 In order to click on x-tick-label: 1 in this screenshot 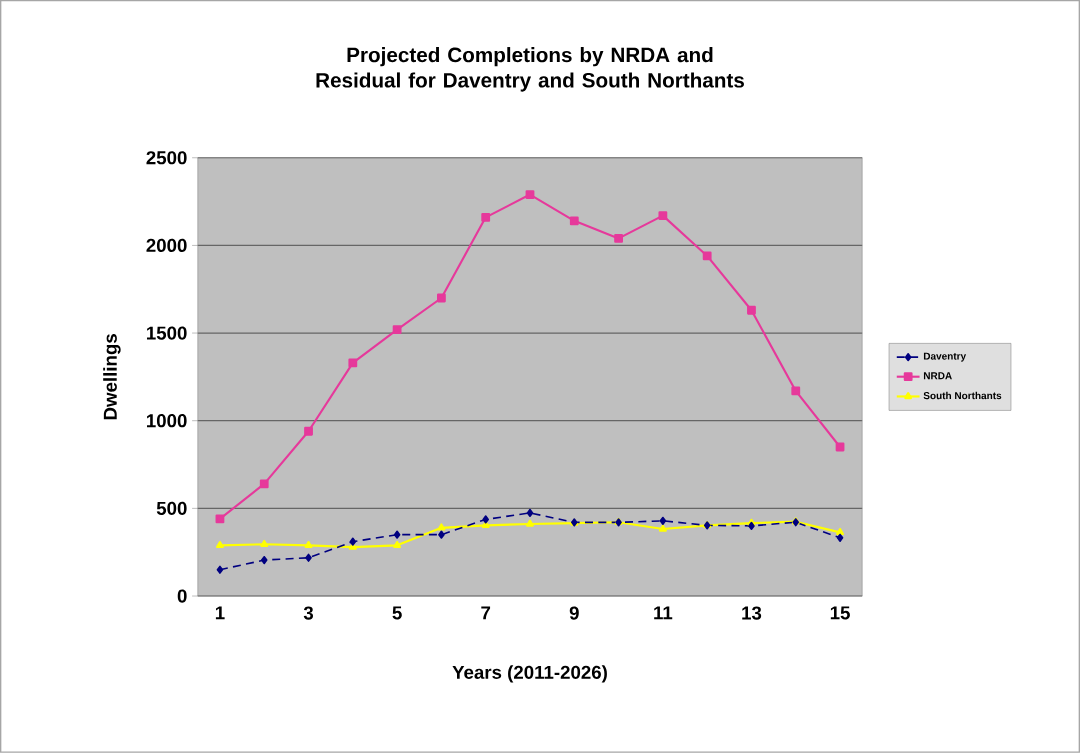, I will do `click(220, 613)`.